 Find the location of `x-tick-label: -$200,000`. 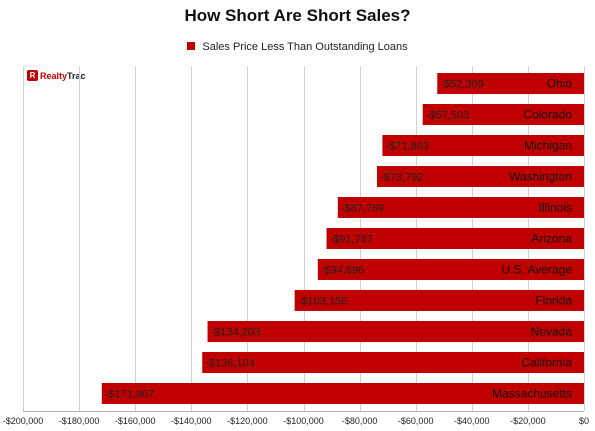

x-tick-label: -$200,000 is located at coordinates (23, 421).